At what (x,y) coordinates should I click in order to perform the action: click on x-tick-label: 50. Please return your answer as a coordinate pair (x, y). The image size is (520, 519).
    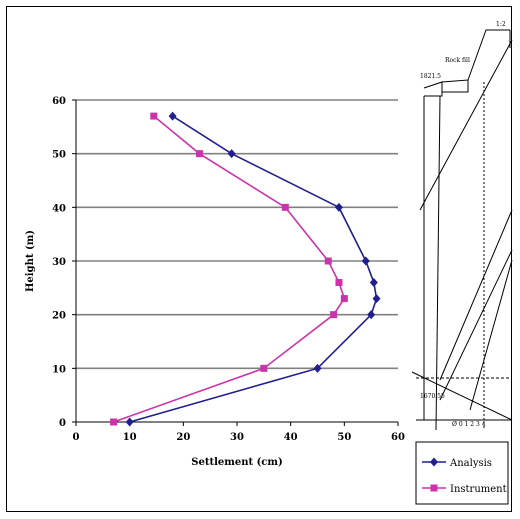
    Looking at the image, I should click on (344, 437).